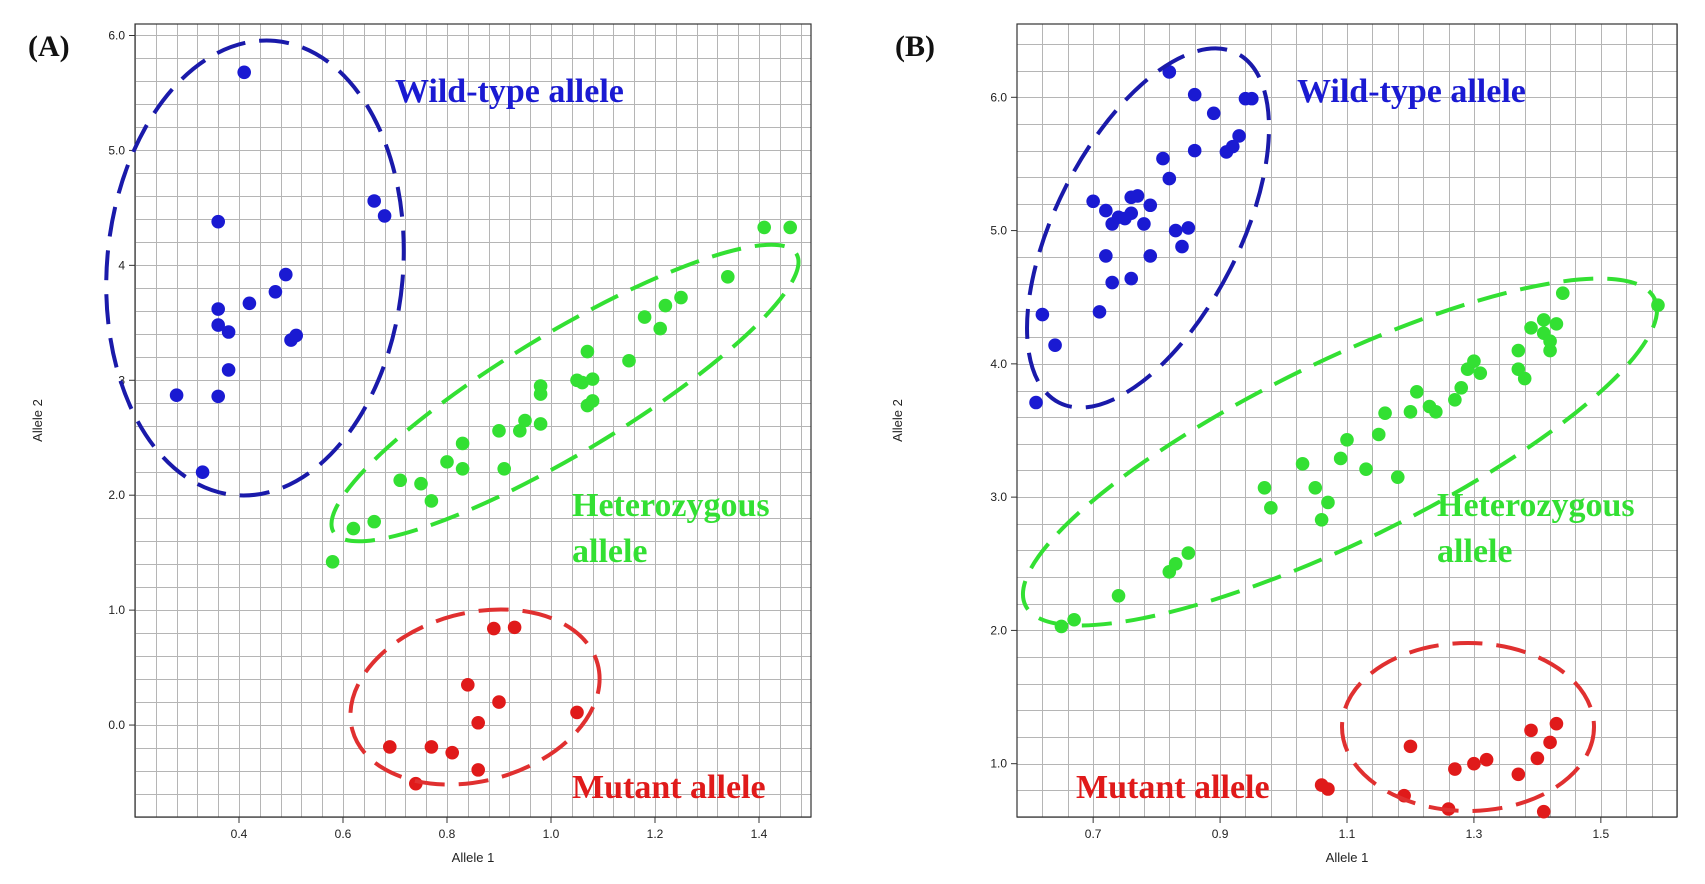 This screenshot has height=884, width=1705. What do you see at coordinates (551, 834) in the screenshot?
I see `x-tick-label: 1.0` at bounding box center [551, 834].